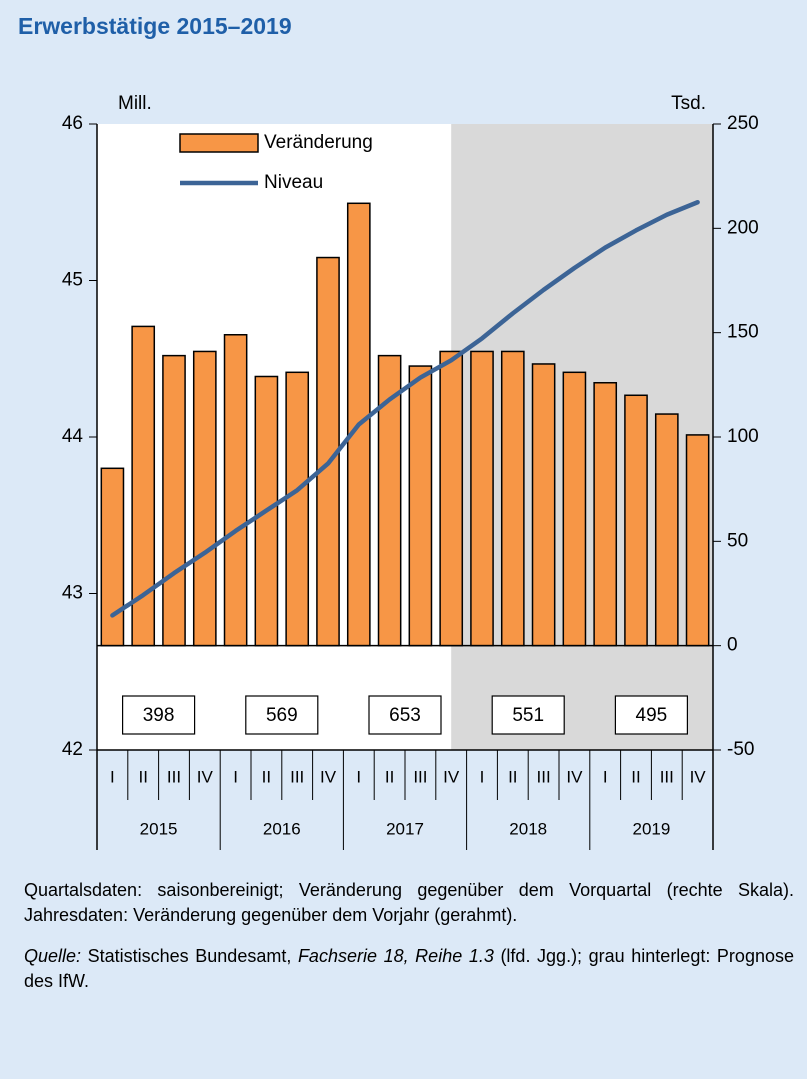  I want to click on source-text: Statistisches Bundesamt,, so click(189, 956).